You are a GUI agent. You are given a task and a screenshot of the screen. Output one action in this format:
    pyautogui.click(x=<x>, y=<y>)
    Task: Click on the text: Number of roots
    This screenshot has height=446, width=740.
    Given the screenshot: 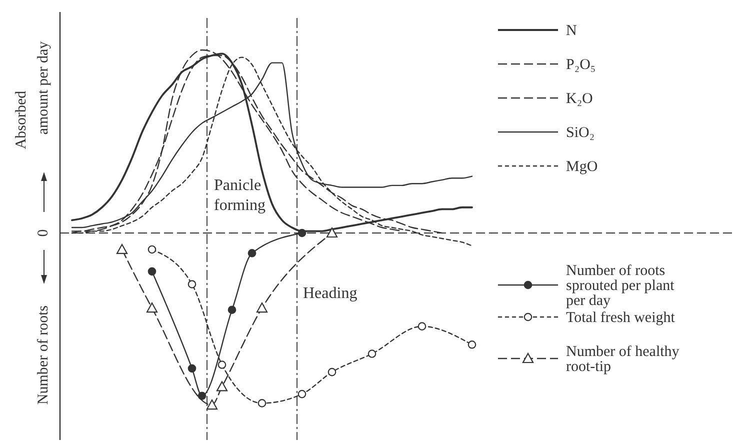 What is the action you would take?
    pyautogui.click(x=43, y=355)
    